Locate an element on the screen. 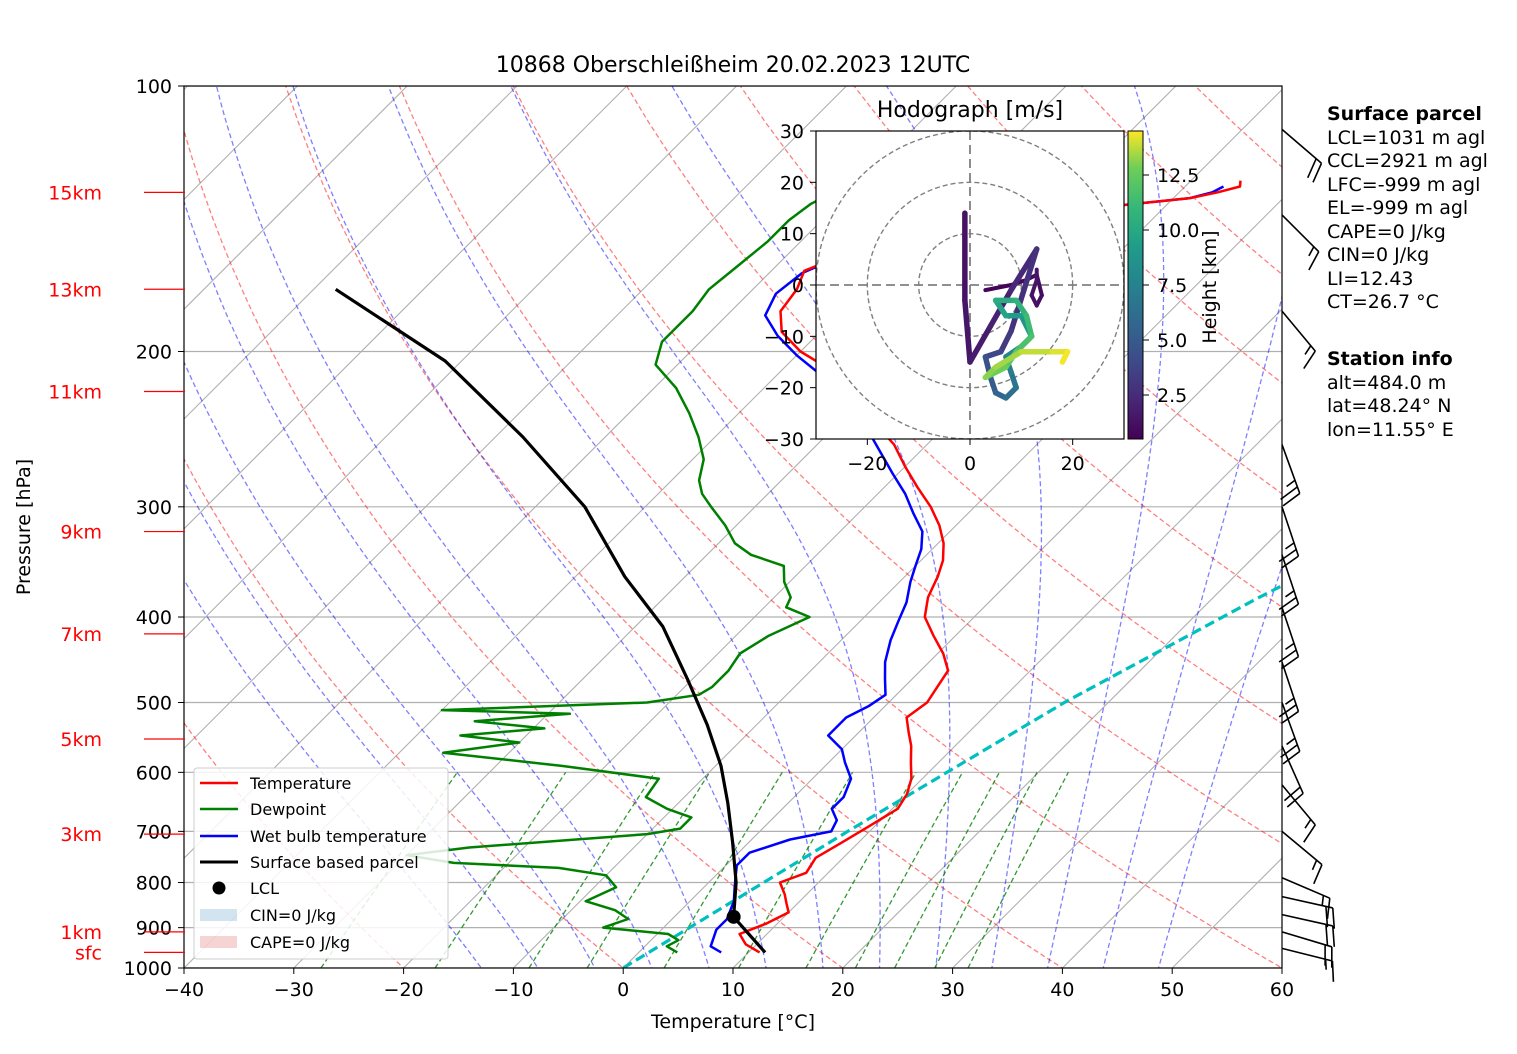 This screenshot has width=1517, height=1054. x-axis-label: Temperature [°C] is located at coordinates (732, 1022).